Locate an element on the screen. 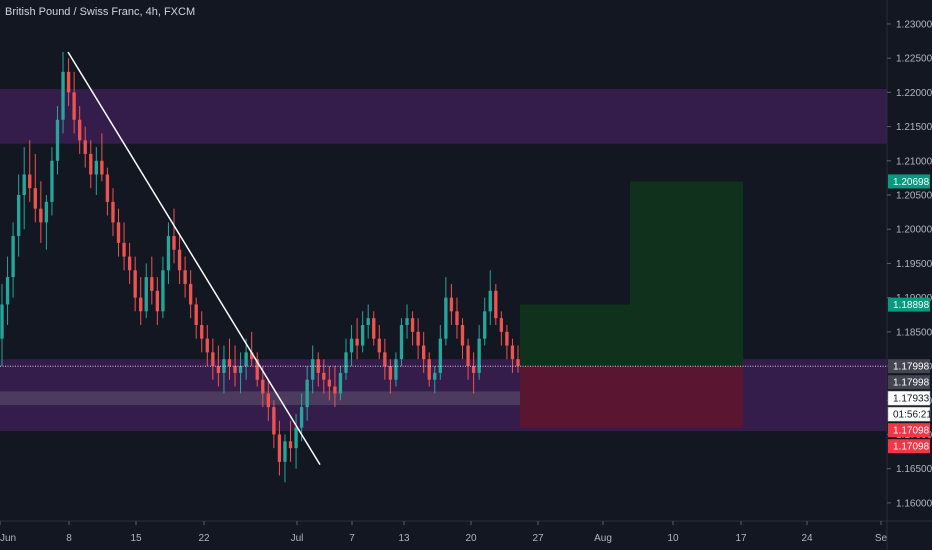 This screenshot has height=550, width=932. time-tick-label: 13 is located at coordinates (404, 538).